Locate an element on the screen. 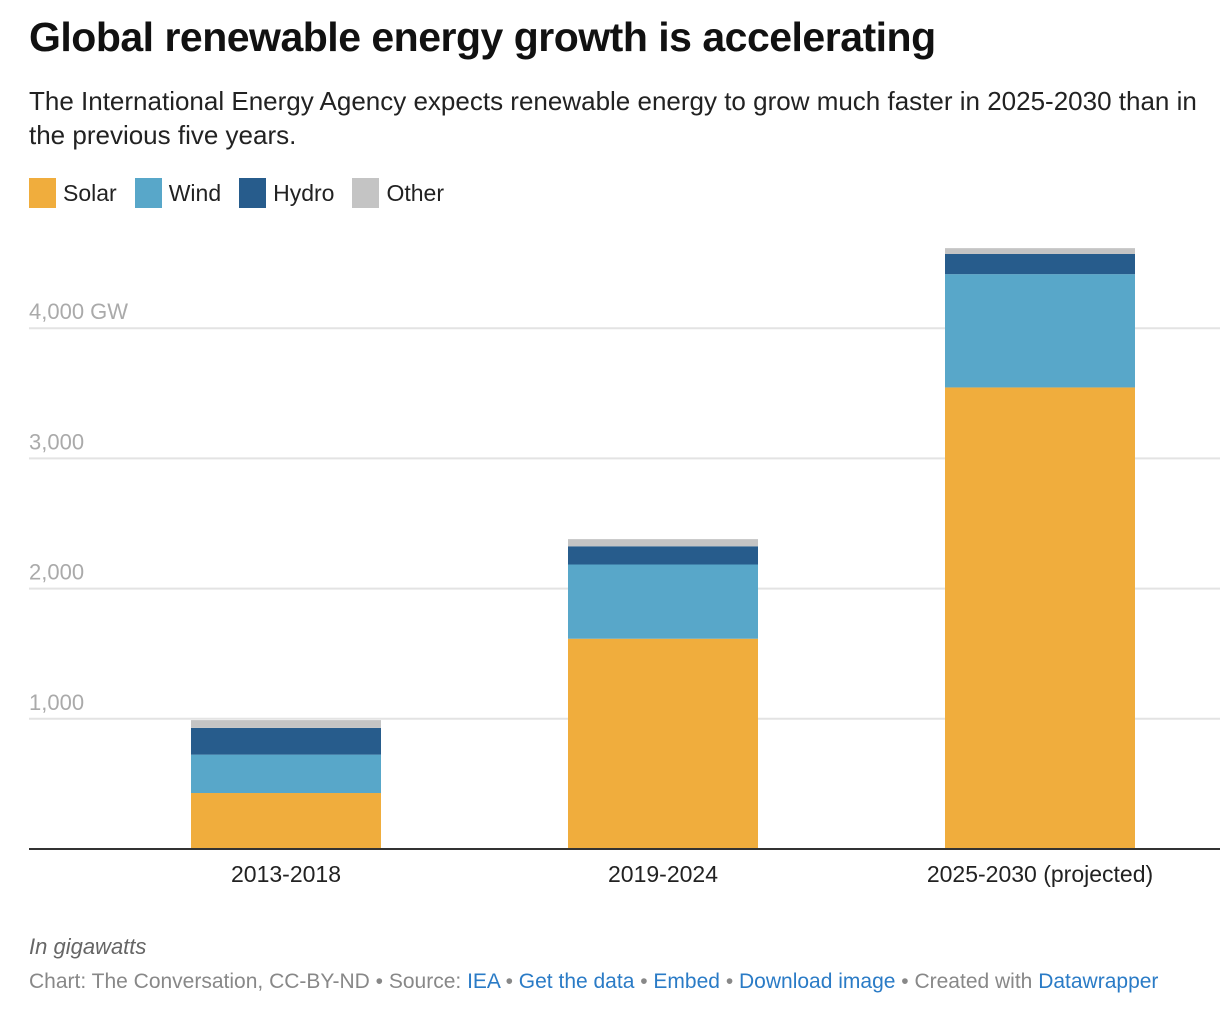 The width and height of the screenshot is (1220, 1028). source-label: Source: is located at coordinates (428, 981).